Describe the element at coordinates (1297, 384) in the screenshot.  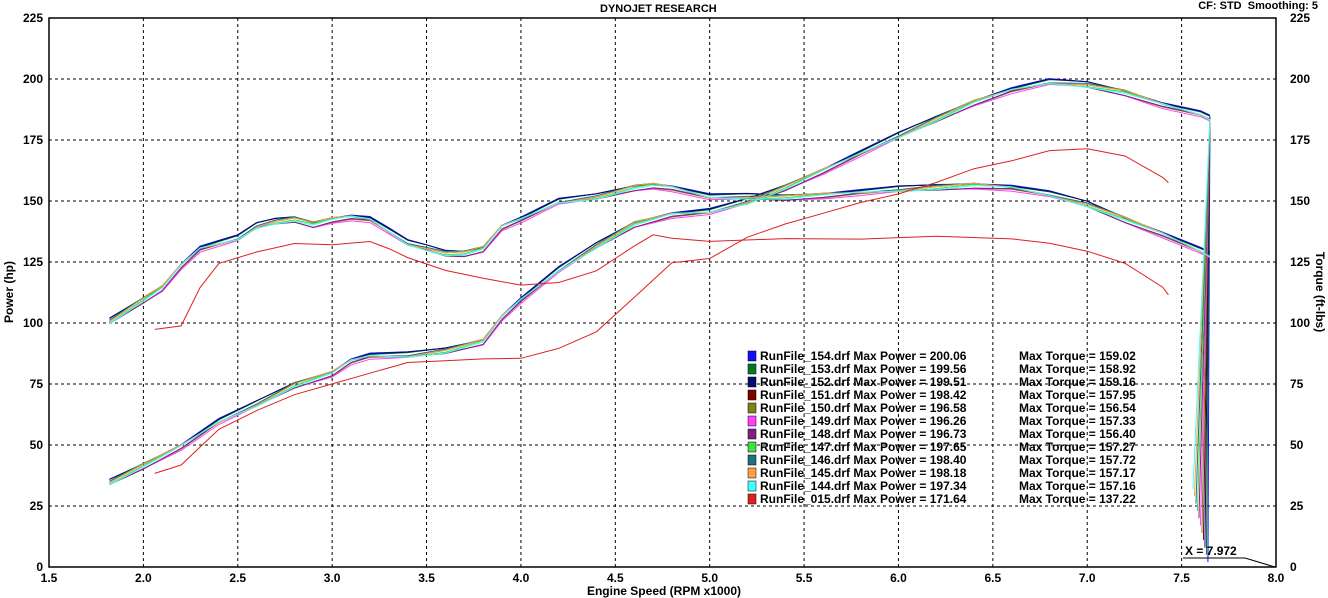
I see `y2-tick-label: 75` at that location.